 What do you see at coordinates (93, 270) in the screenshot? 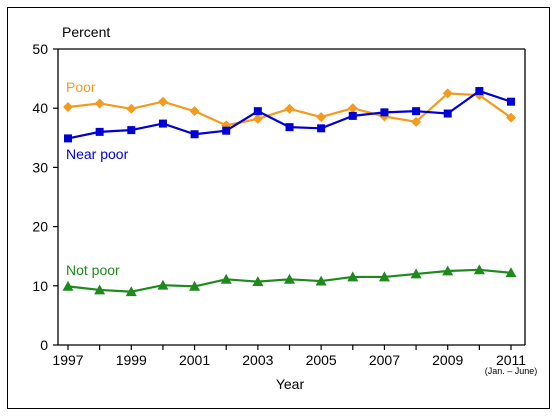
I see `series-label: Not poor` at bounding box center [93, 270].